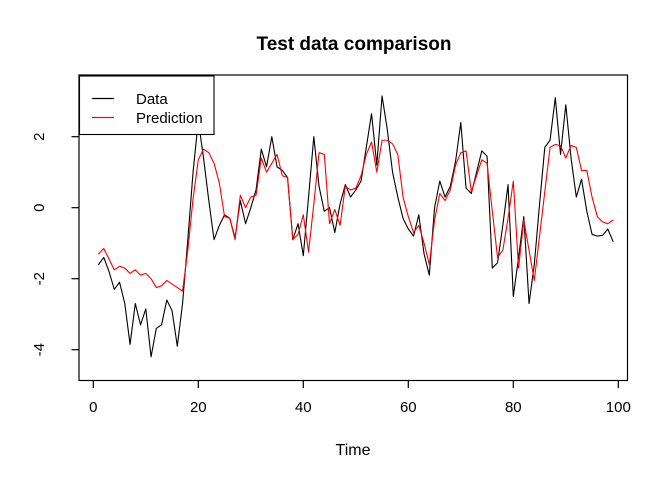  I want to click on y-tick-label: -4, so click(39, 349).